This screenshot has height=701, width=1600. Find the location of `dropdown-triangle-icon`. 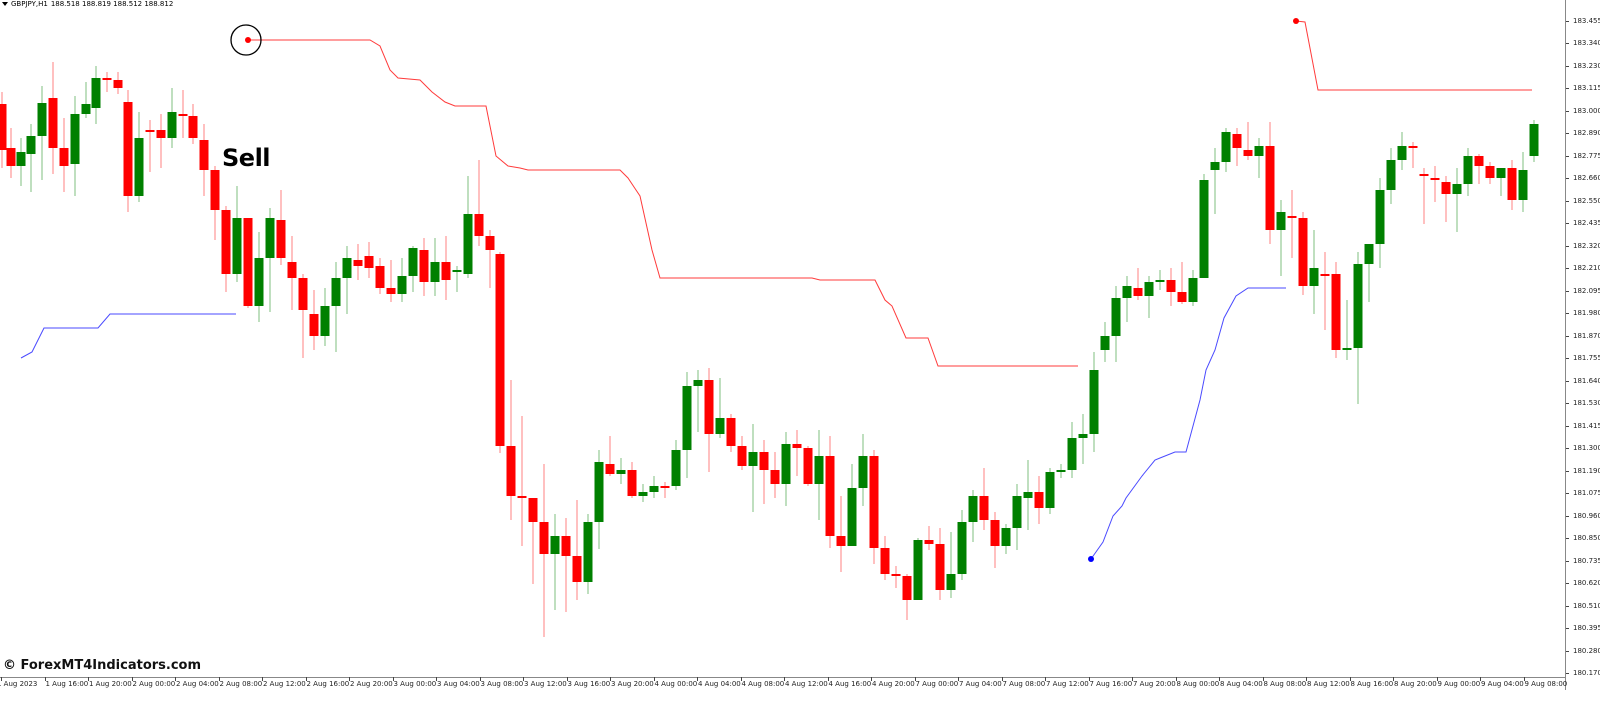

dropdown-triangle-icon is located at coordinates (5, 4).